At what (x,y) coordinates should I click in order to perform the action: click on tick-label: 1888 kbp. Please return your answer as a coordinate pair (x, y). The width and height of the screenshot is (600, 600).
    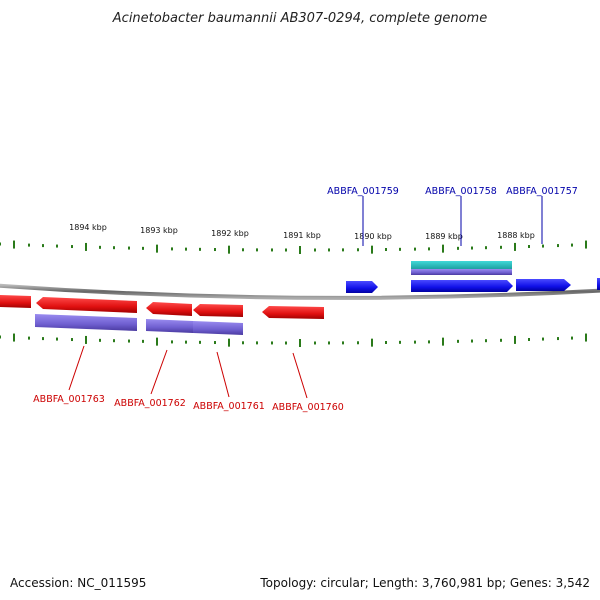
    Looking at the image, I should click on (516, 235).